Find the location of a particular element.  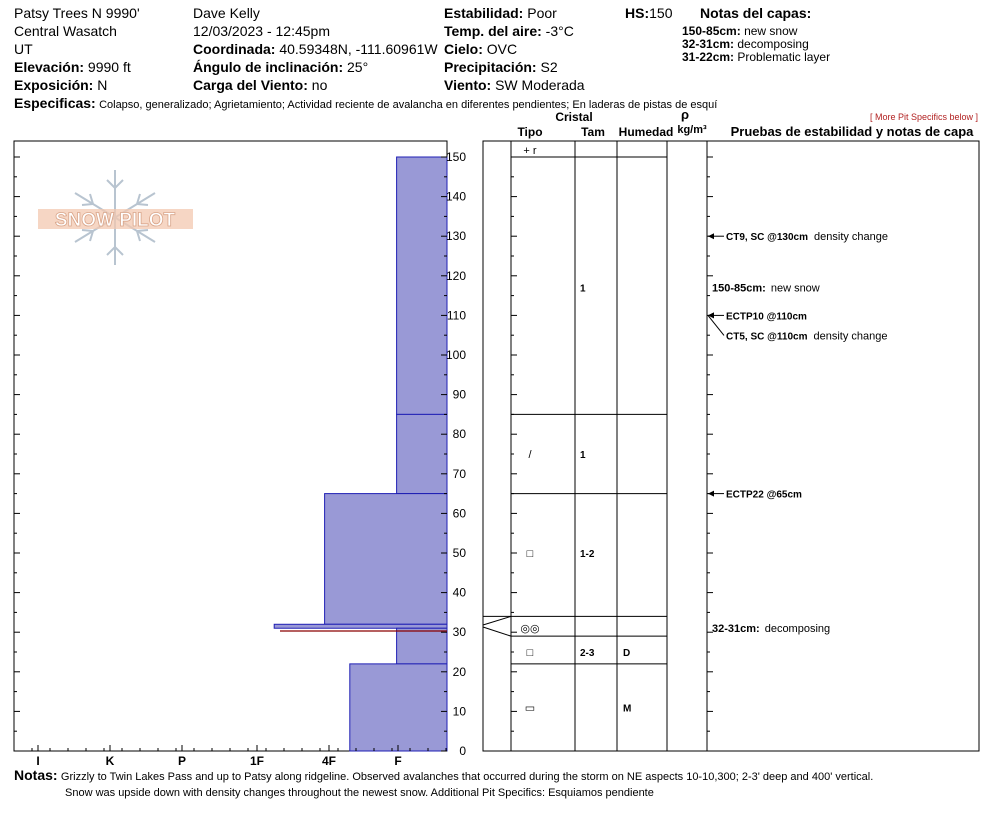

depth-tick-label: 90 is located at coordinates (460, 395).